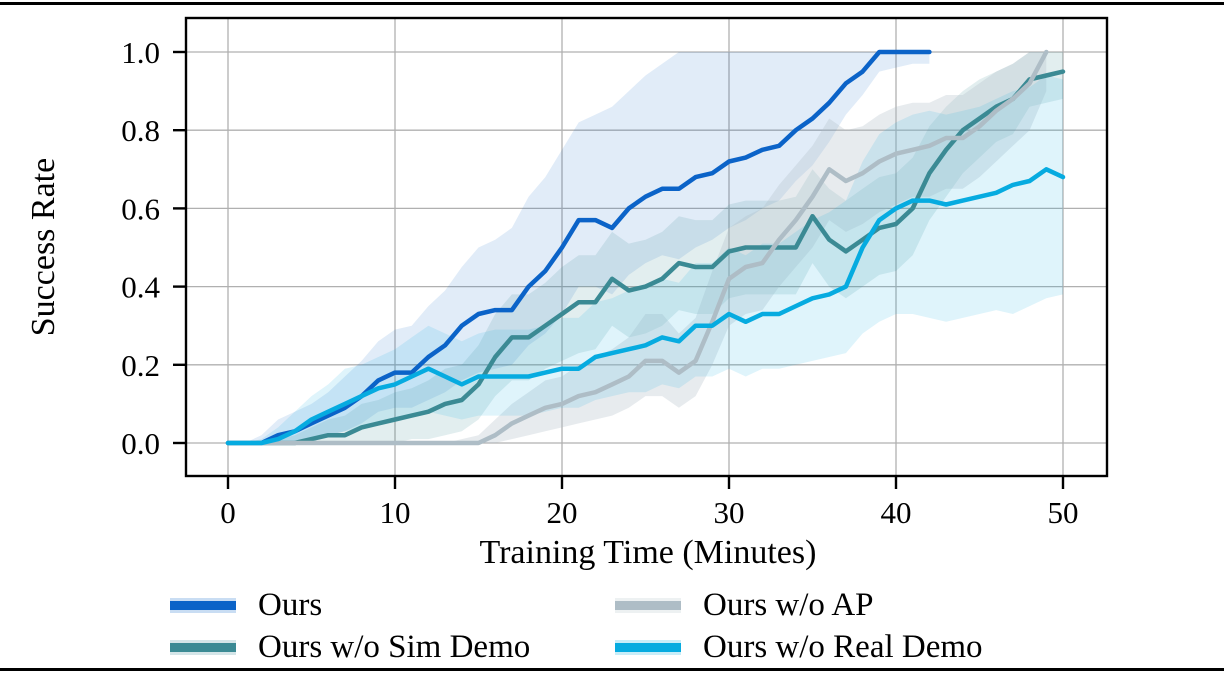  I want to click on x-tick-label: 10, so click(395, 512).